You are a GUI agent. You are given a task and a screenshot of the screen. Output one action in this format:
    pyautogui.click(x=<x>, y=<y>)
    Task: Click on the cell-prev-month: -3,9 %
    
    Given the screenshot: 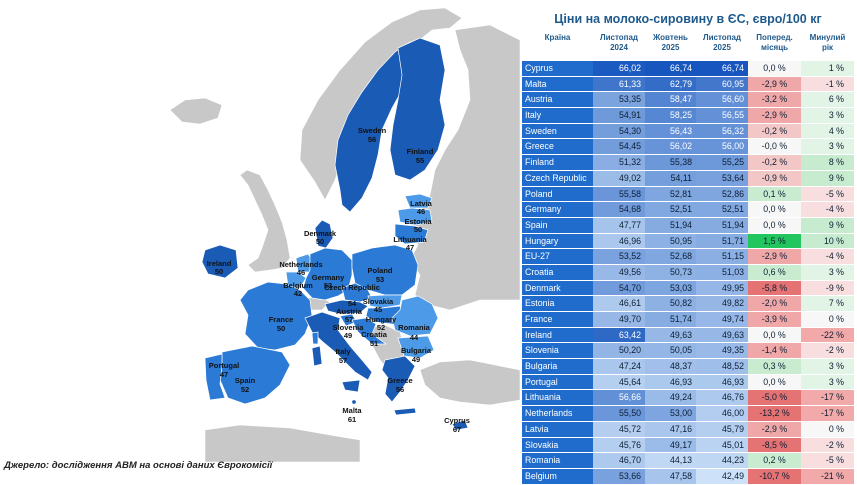 What is the action you would take?
    pyautogui.click(x=774, y=319)
    